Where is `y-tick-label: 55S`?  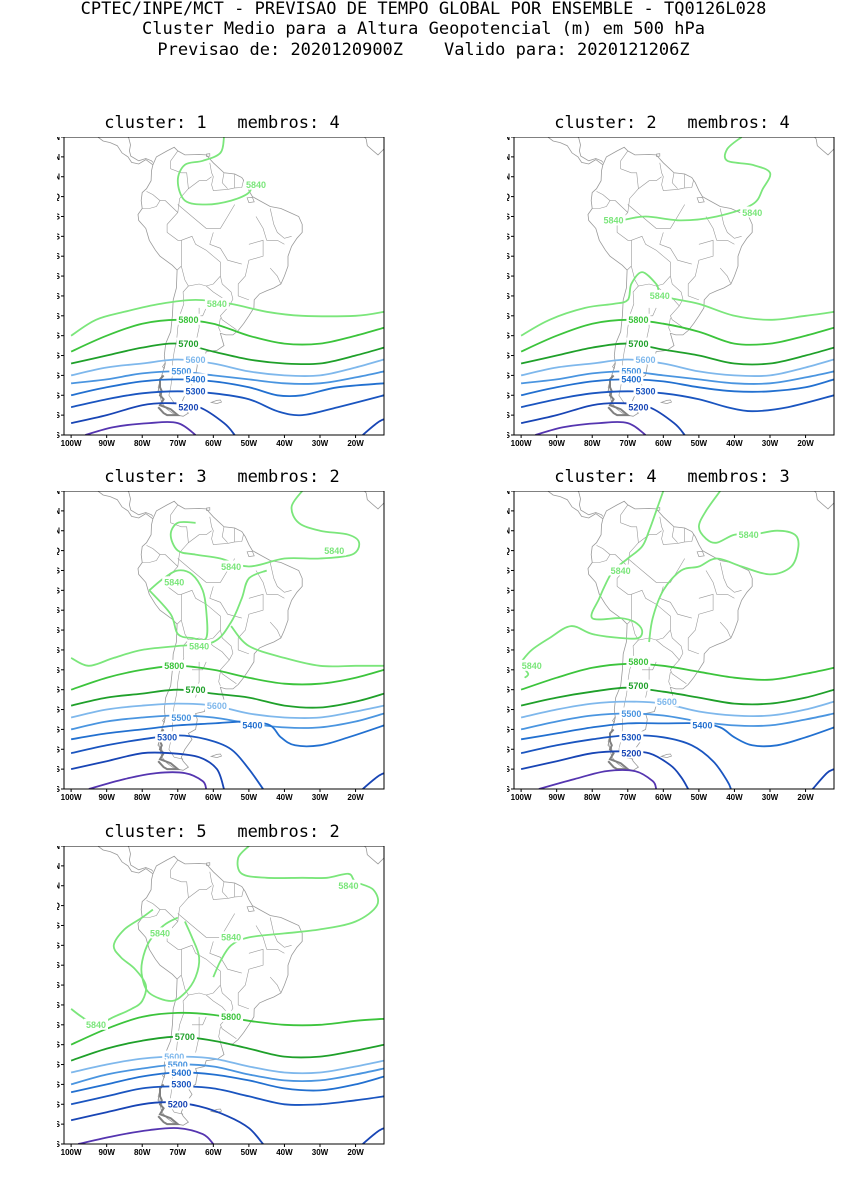
y-tick-label: 55S is located at coordinates (59, 415).